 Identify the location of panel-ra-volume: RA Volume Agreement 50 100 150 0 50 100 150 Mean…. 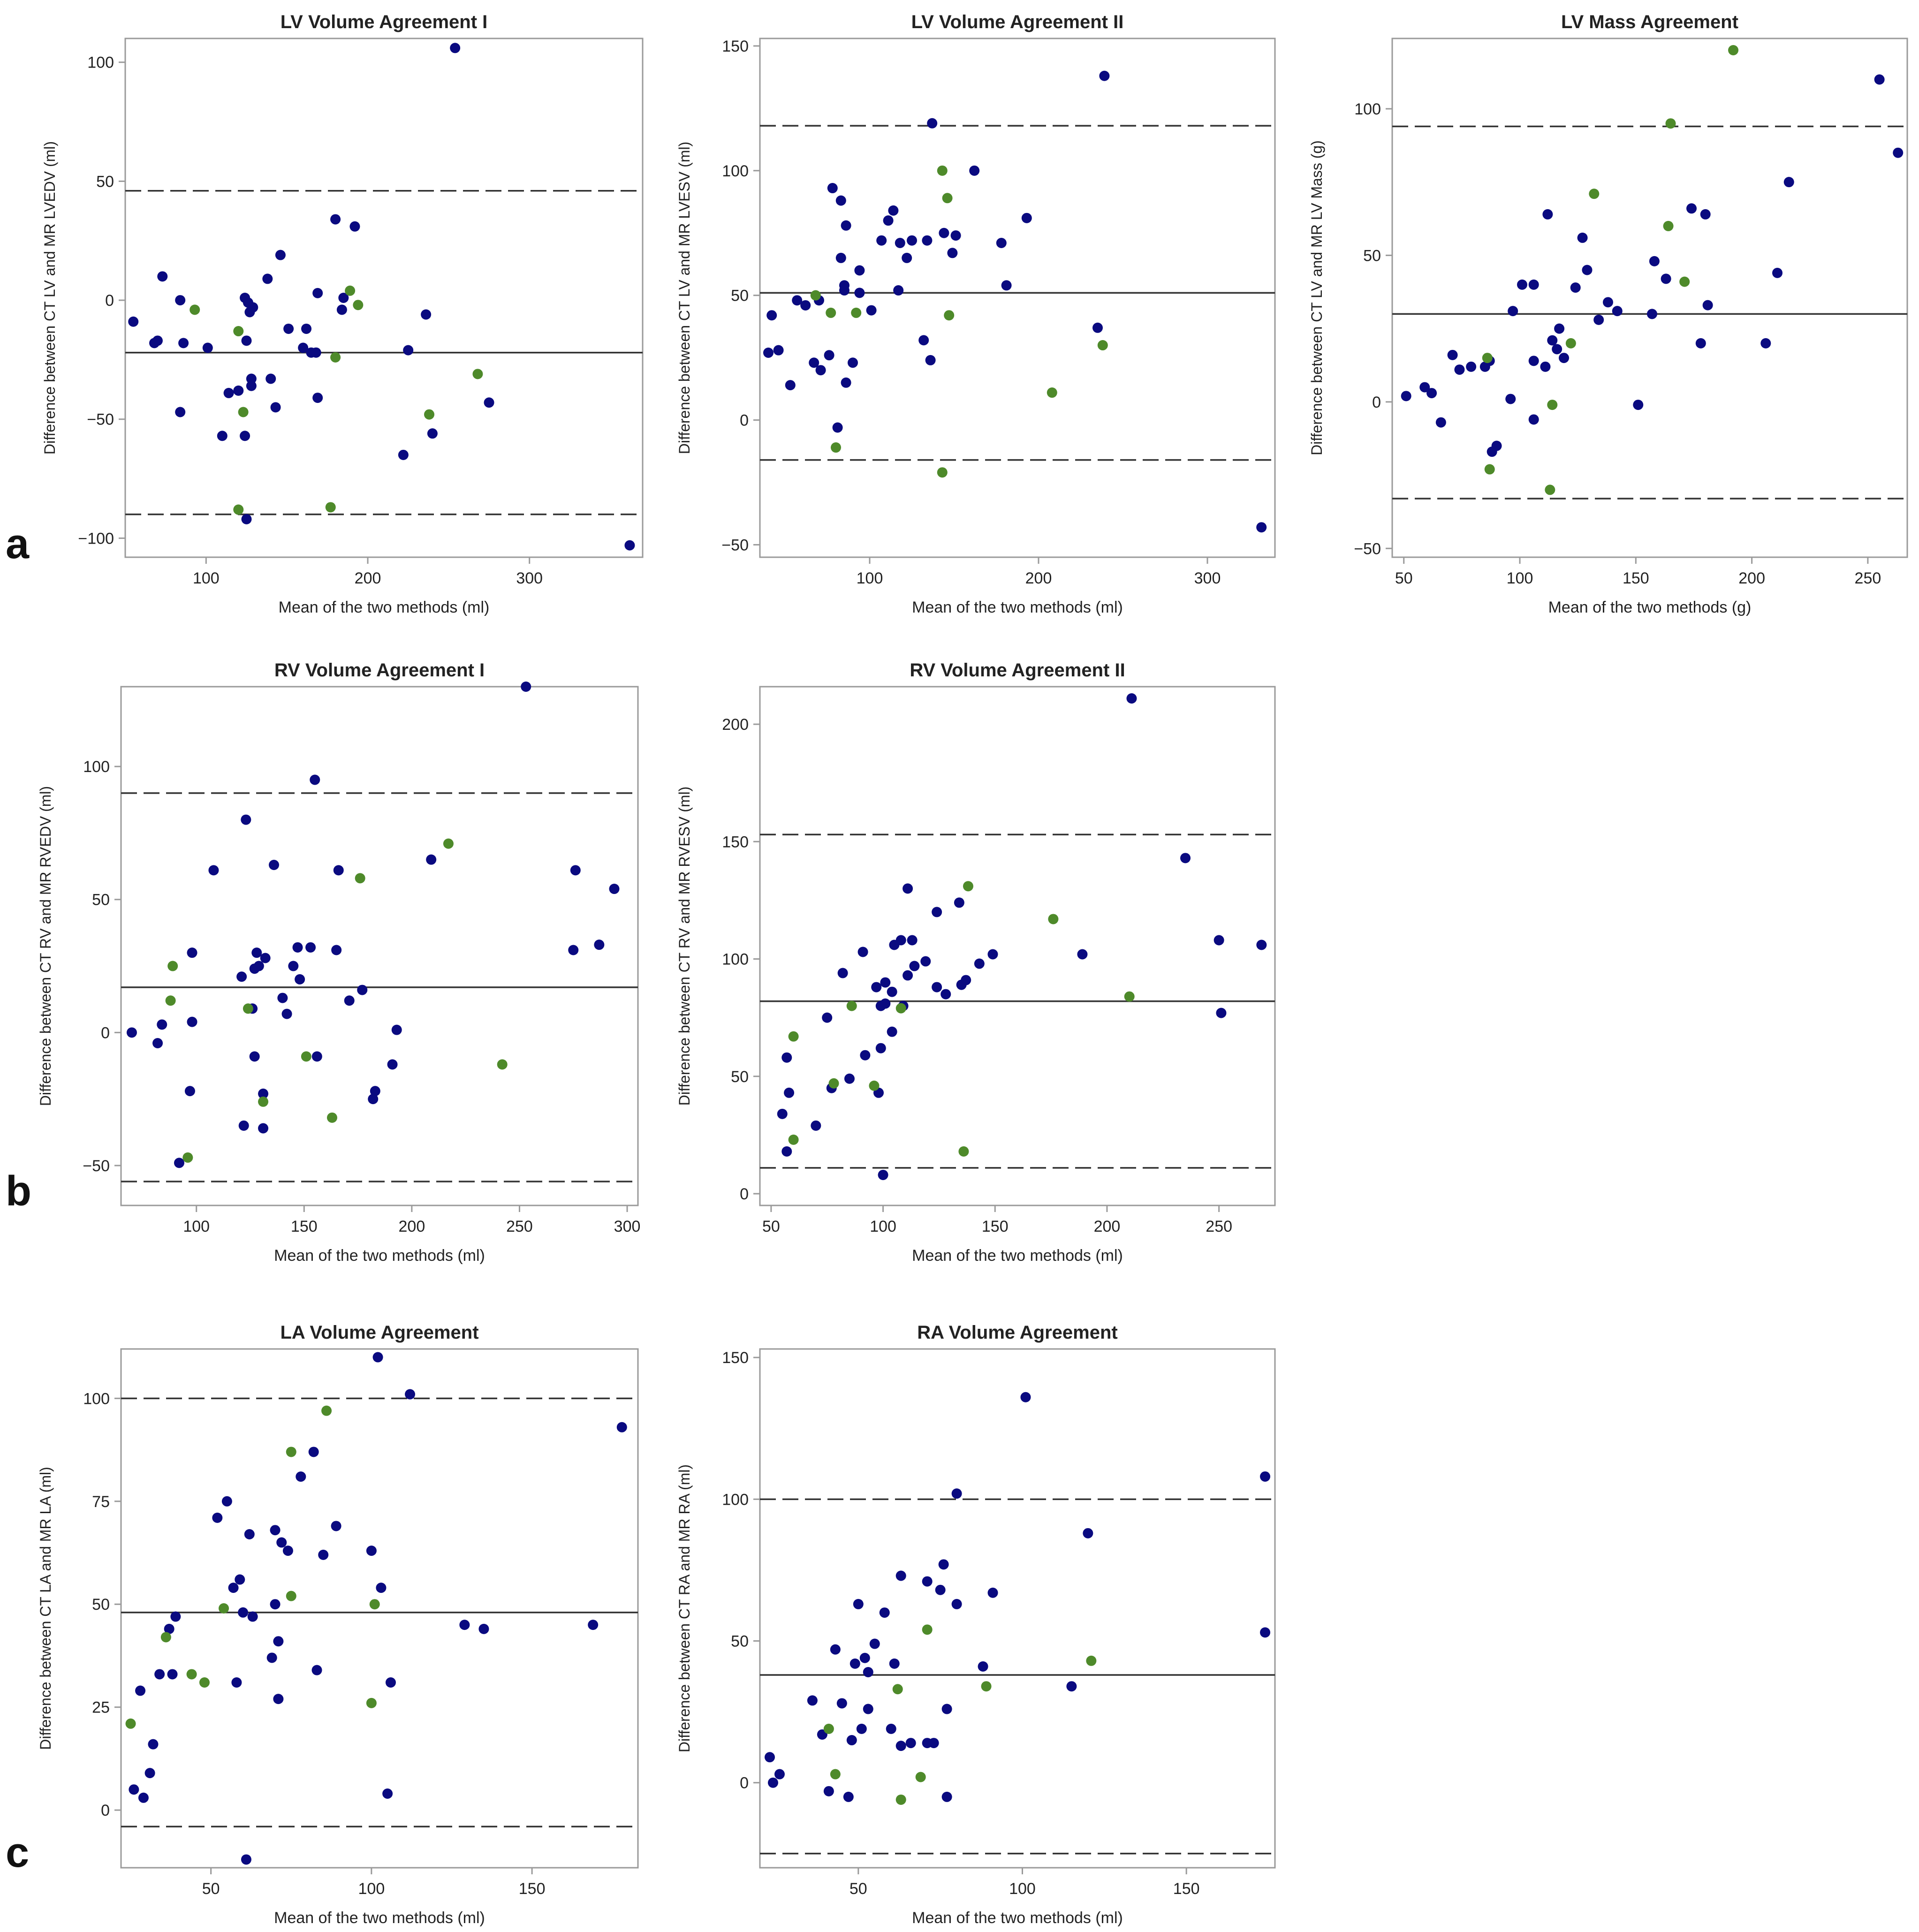
(976, 1624).